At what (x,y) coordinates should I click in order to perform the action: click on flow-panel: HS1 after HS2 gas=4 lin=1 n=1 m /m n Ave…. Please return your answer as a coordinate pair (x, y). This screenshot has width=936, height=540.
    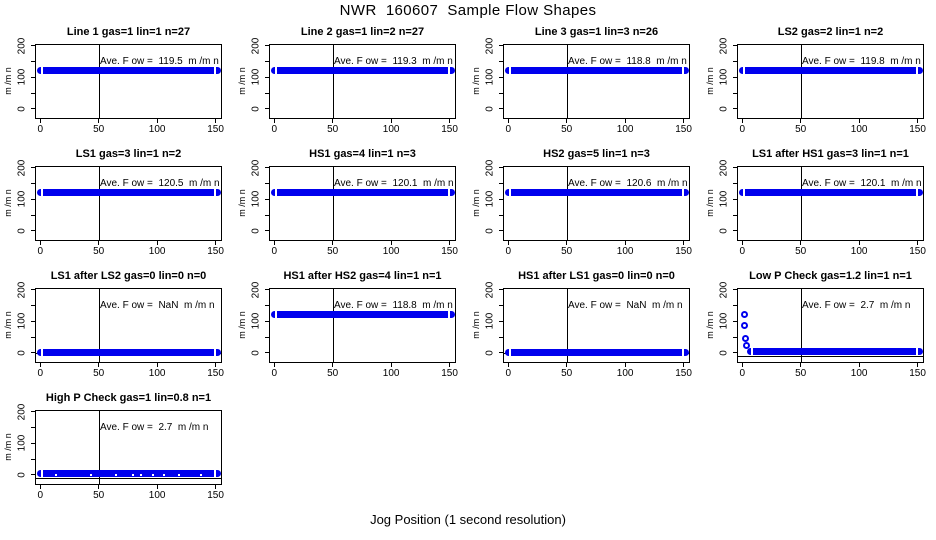
    Looking at the image, I should click on (351, 325).